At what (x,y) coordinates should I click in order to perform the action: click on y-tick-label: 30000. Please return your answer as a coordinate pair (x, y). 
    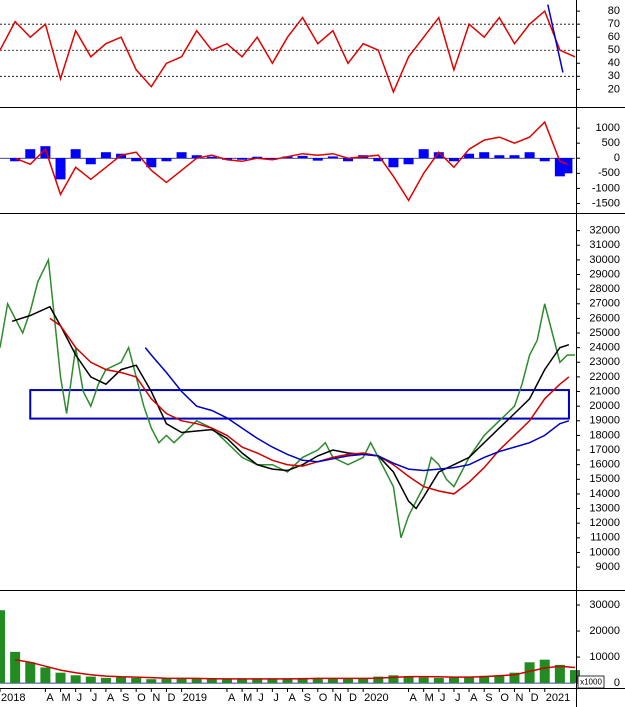
    Looking at the image, I should click on (604, 260).